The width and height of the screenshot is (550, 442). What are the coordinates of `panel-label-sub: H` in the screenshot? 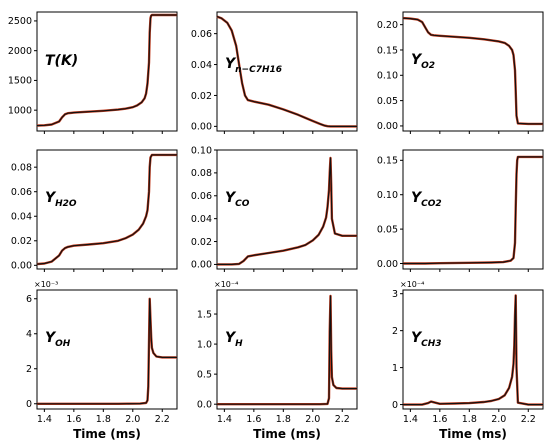 It's located at (239, 344).